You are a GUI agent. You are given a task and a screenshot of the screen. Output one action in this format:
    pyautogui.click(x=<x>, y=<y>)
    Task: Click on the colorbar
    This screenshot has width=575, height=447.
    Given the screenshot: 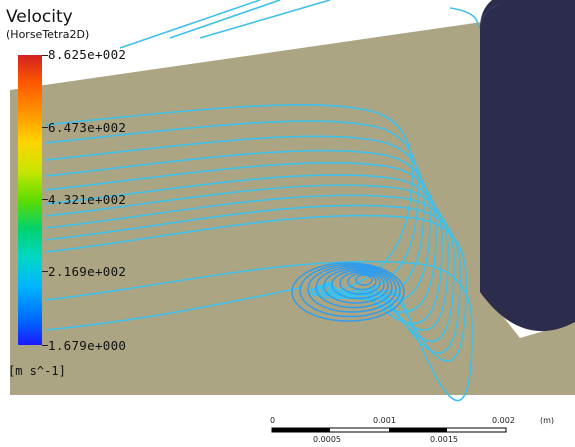 What is the action you would take?
    pyautogui.click(x=30, y=200)
    